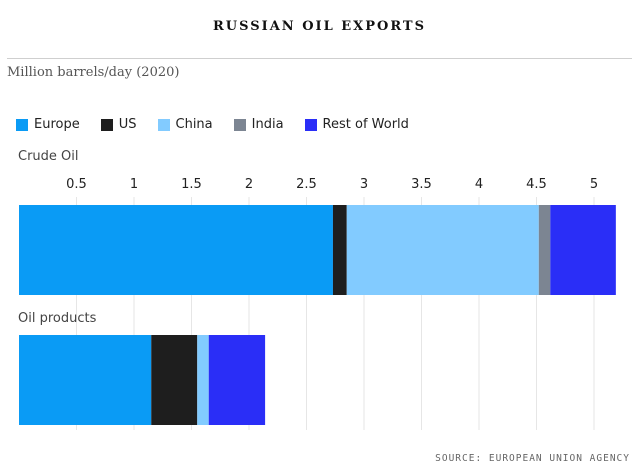 The height and width of the screenshot is (476, 639). What do you see at coordinates (536, 184) in the screenshot?
I see `x-tick-label-4.5: 4.5` at bounding box center [536, 184].